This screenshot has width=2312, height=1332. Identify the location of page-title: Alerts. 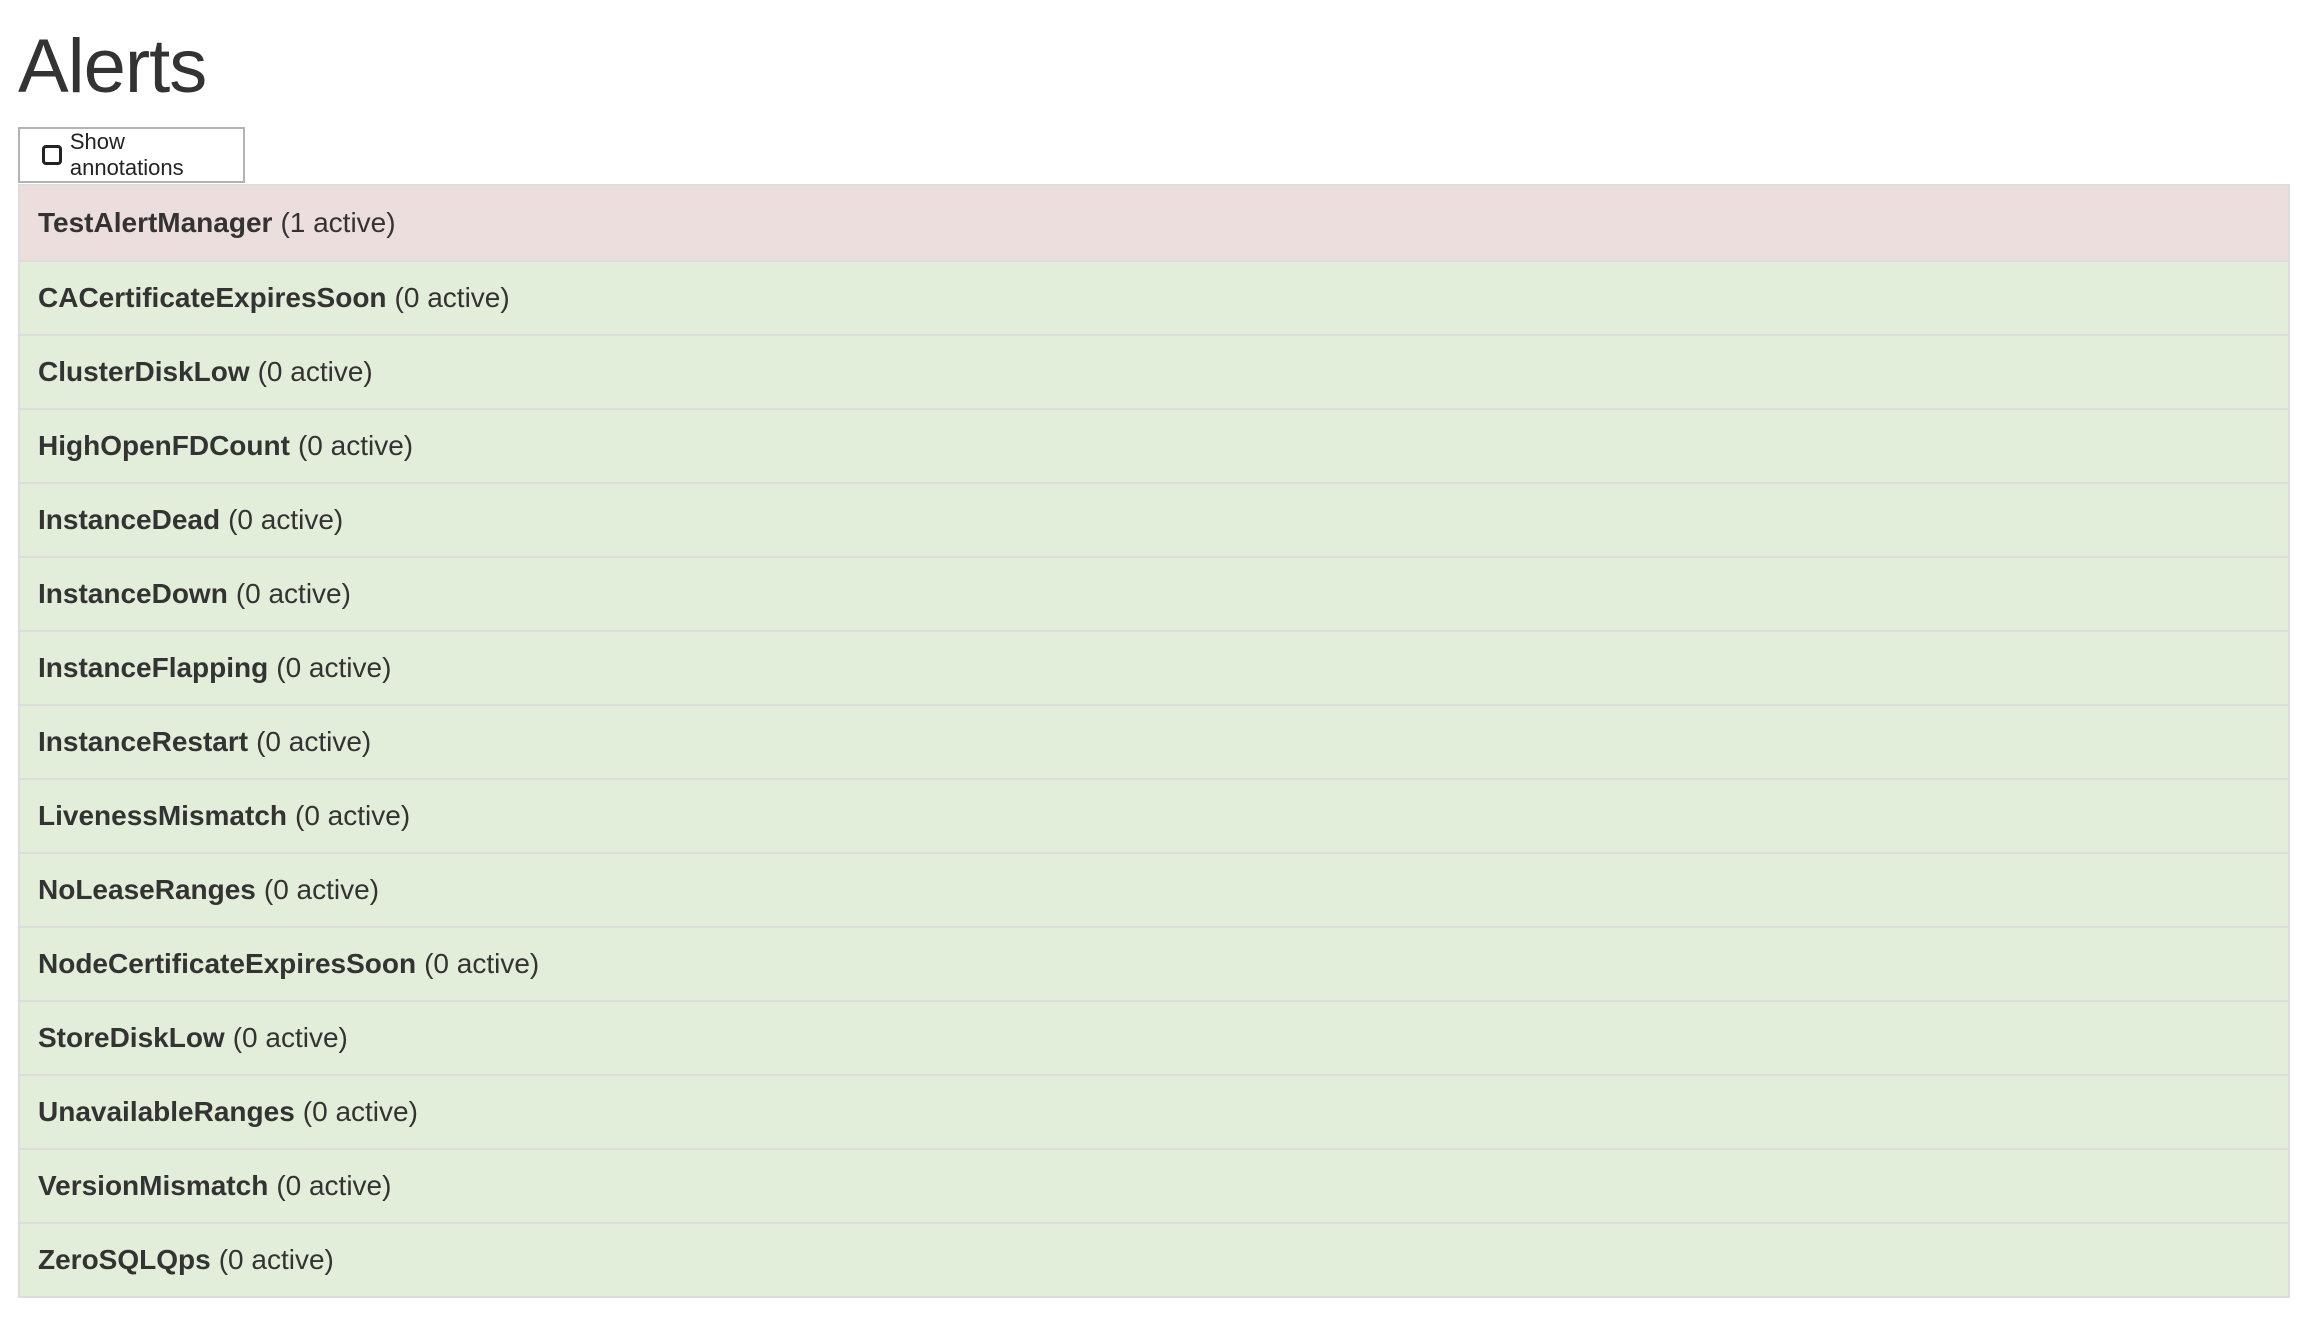
(112, 66).